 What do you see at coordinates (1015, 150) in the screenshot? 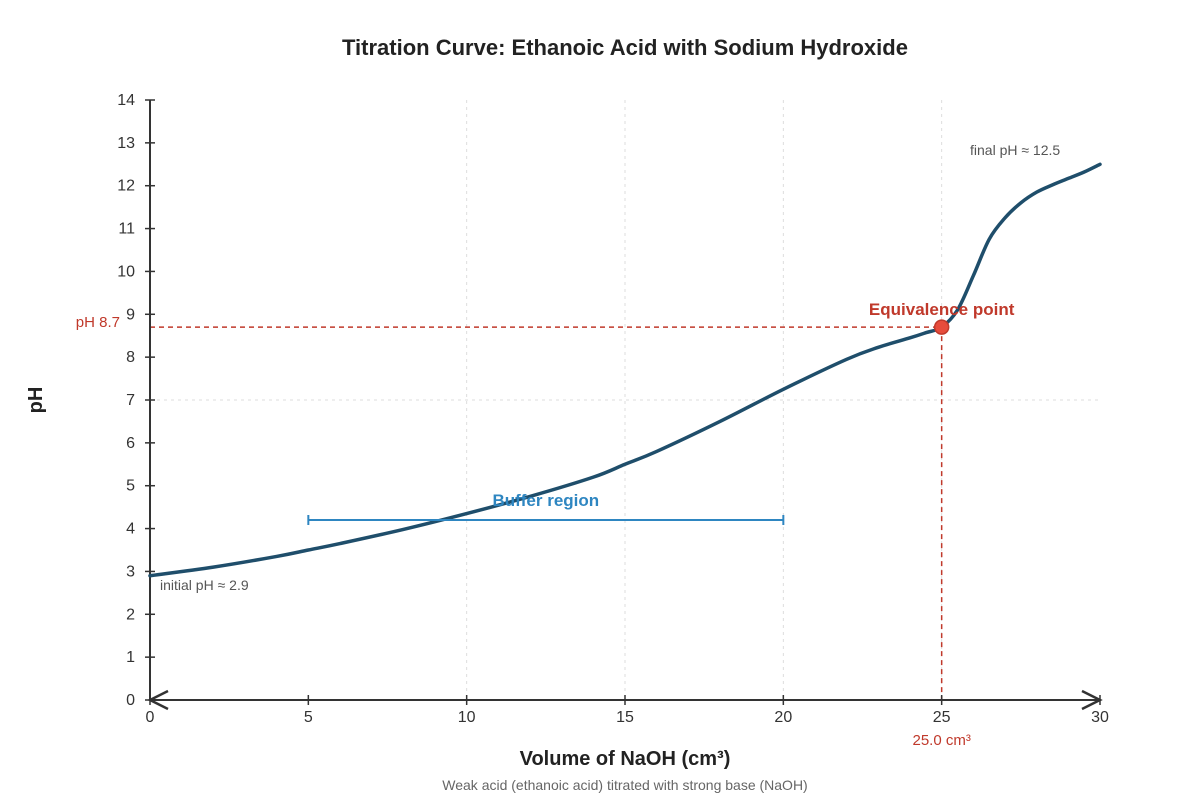
I see `final-ph-annotation: final pH ≈ 12.5` at bounding box center [1015, 150].